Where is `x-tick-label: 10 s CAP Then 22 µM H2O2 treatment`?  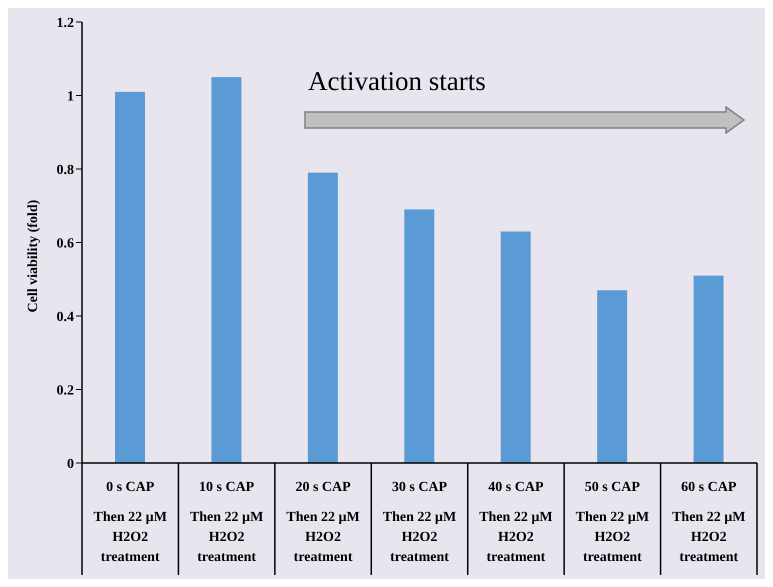
x-tick-label: 10 s CAP Then 22 µM H2O2 treatment is located at coordinates (227, 522).